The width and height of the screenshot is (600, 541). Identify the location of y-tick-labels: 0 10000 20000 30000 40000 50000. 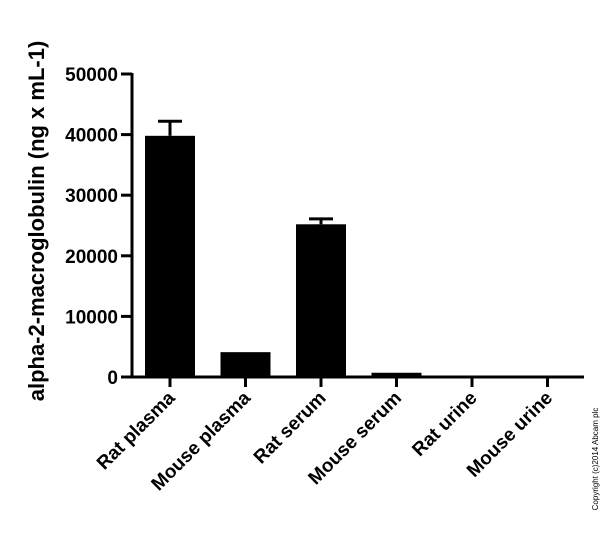
(91, 227).